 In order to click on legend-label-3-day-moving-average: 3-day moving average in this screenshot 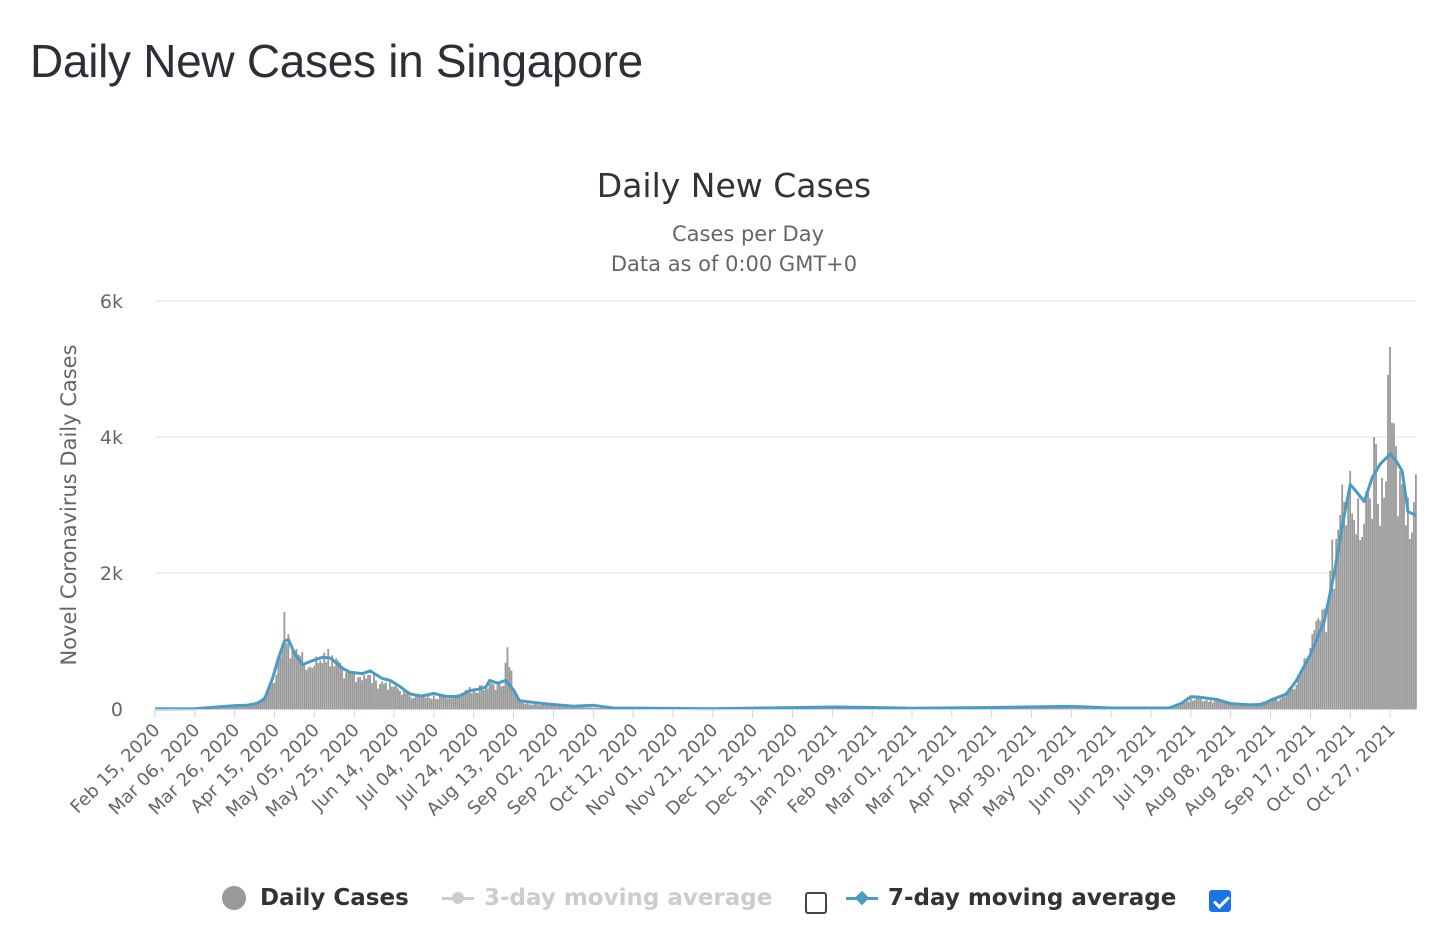, I will do `click(628, 898)`.